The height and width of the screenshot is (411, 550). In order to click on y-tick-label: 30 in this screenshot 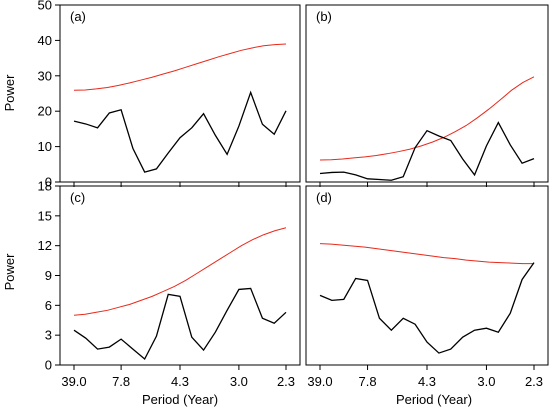, I will do `click(45, 75)`.